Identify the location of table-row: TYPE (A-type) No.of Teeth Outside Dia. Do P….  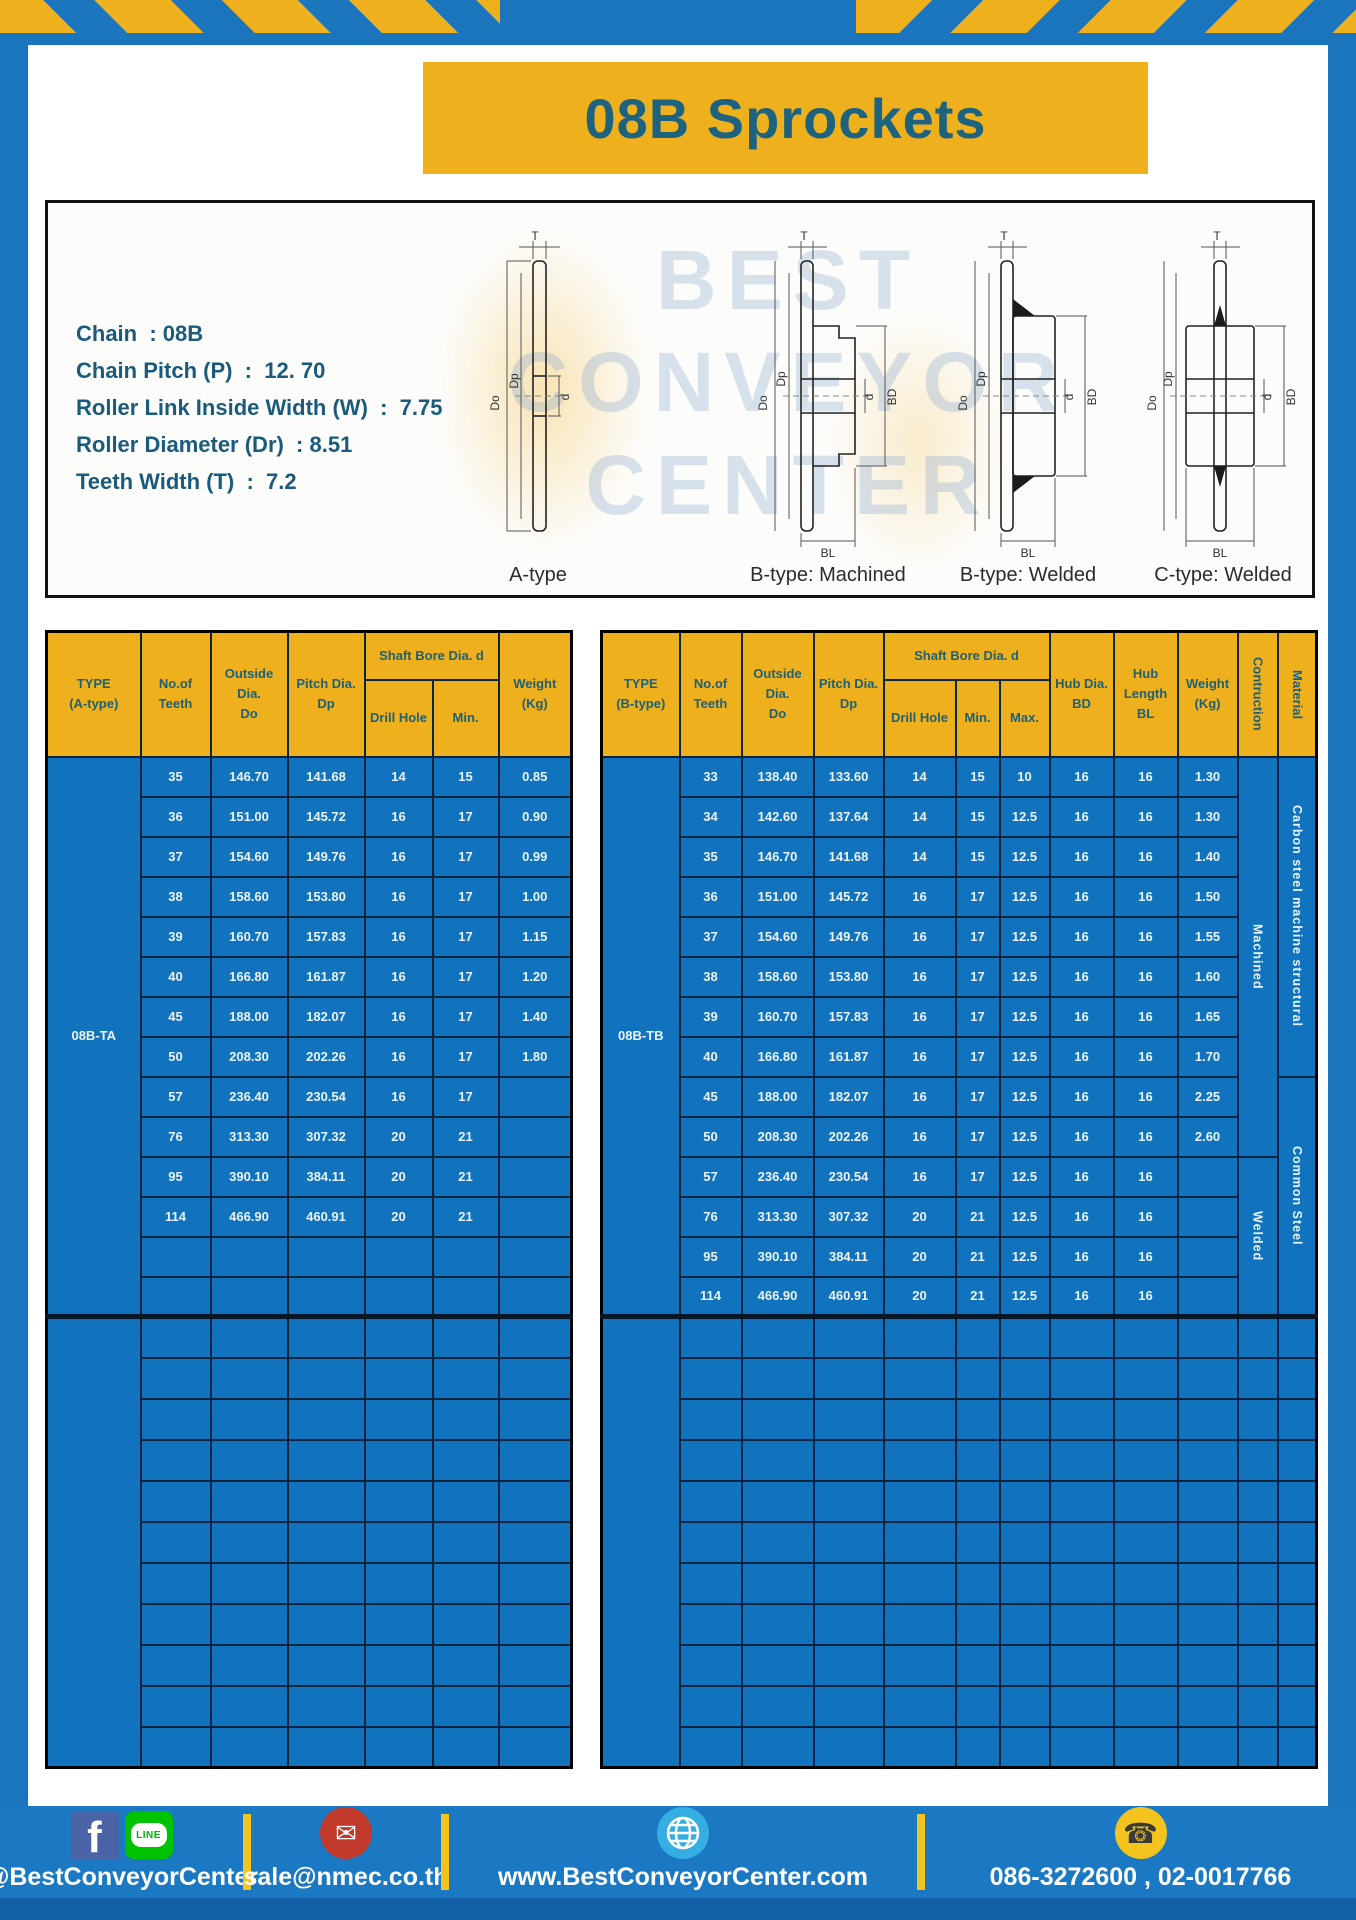
(309, 694).